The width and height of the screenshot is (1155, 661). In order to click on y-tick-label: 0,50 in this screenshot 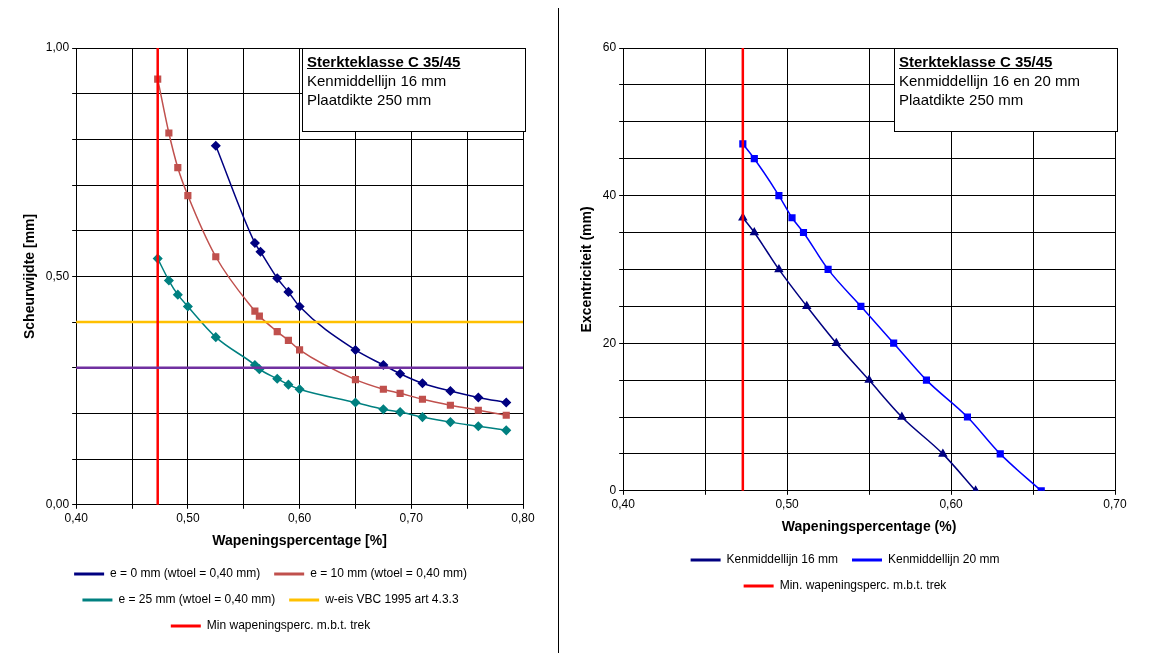, I will do `click(57, 275)`.